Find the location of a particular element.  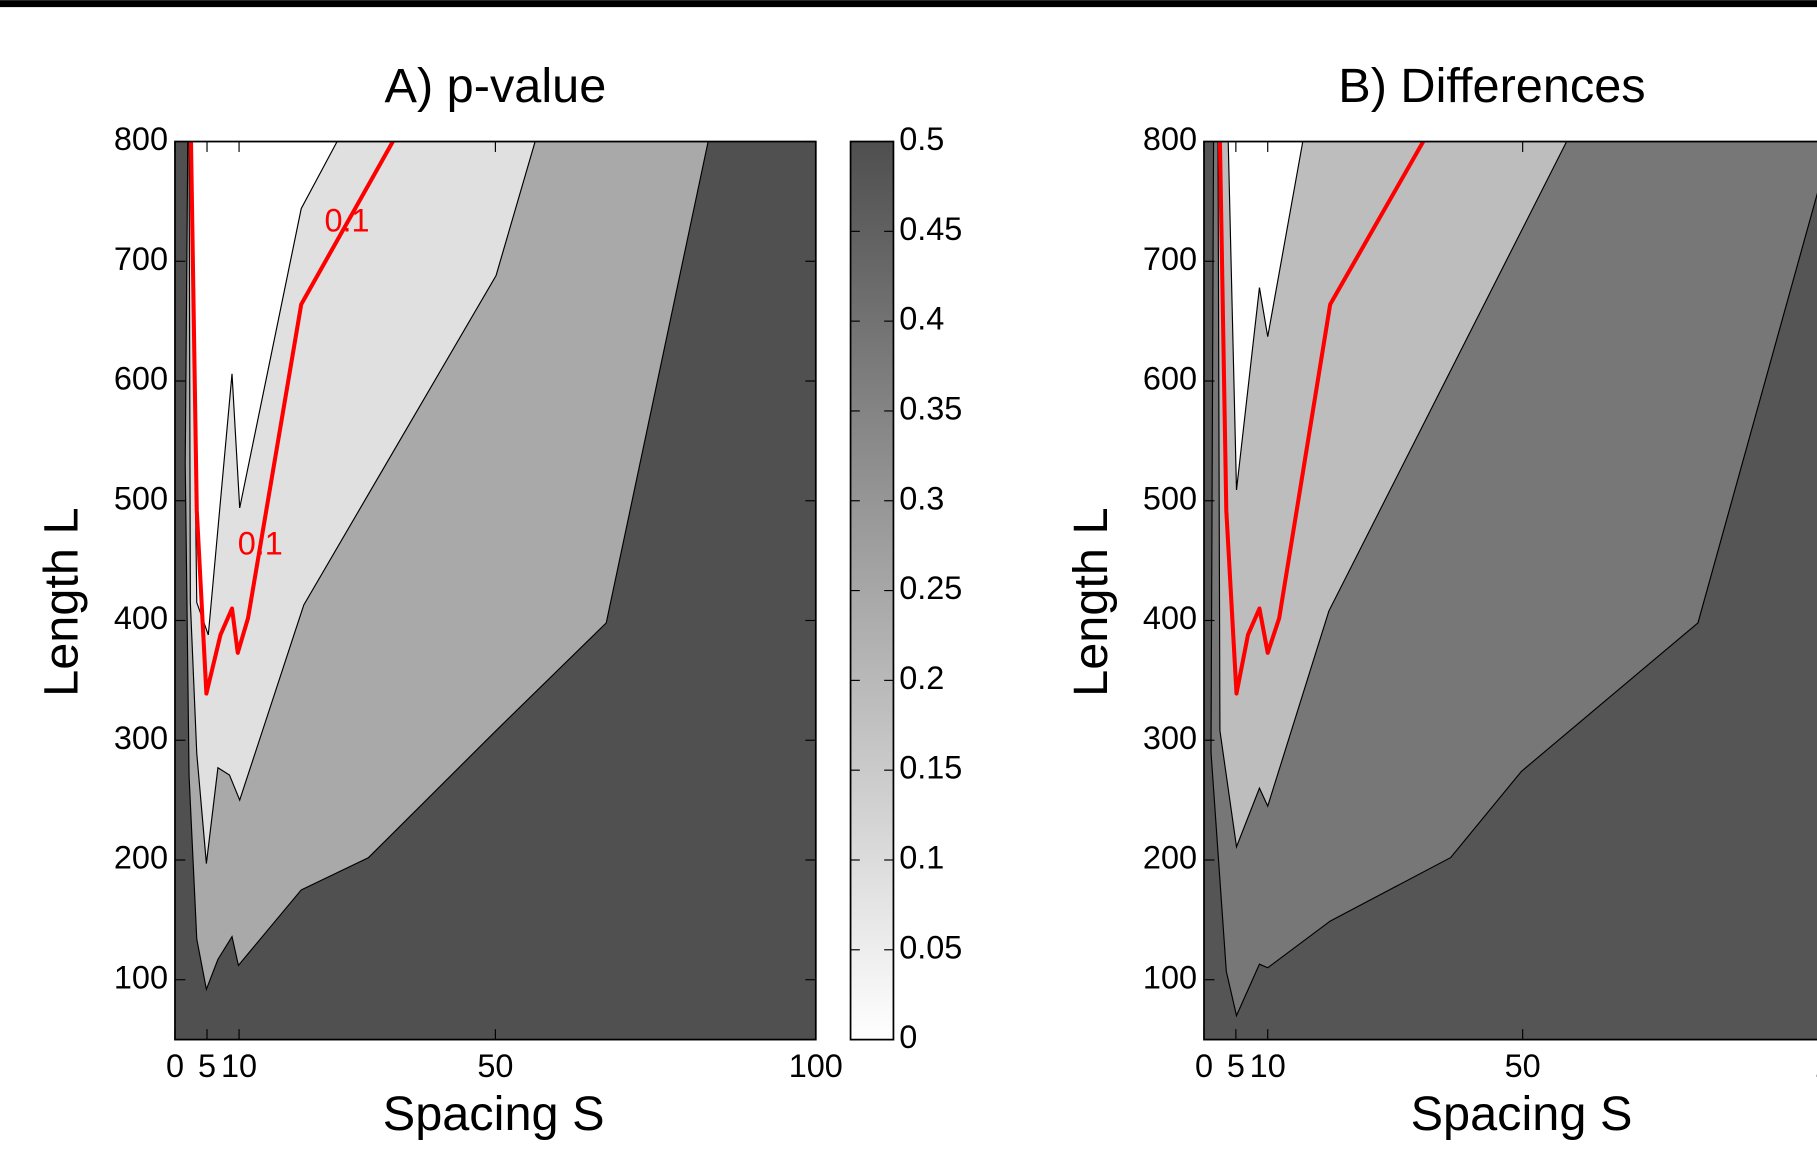

colorbar-tick-label: 0.4 is located at coordinates (921, 319).